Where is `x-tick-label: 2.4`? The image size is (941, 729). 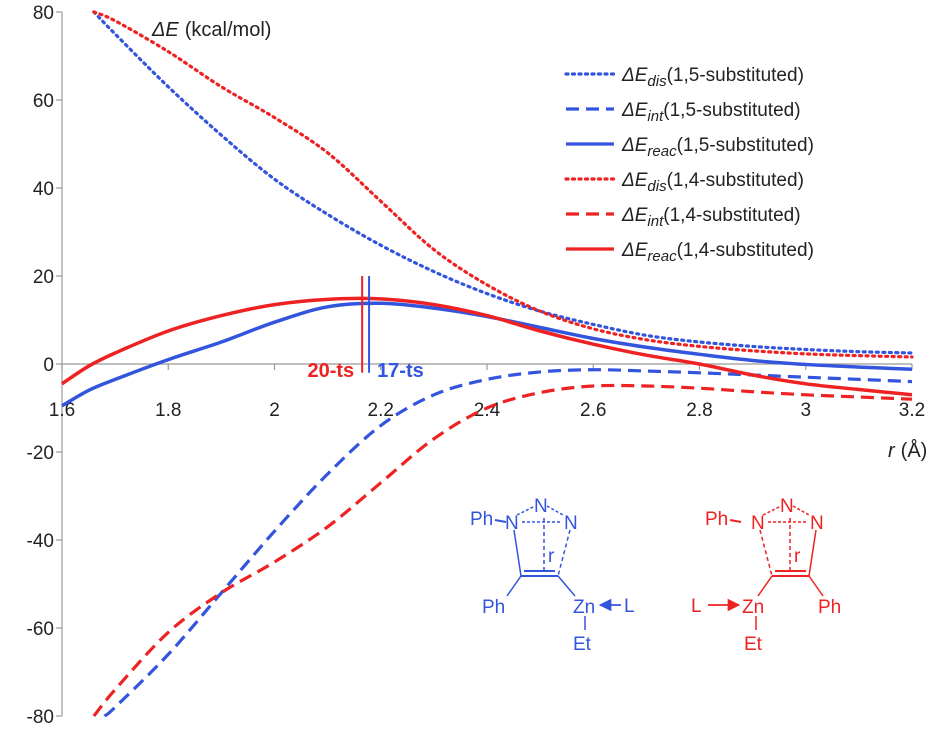 x-tick-label: 2.4 is located at coordinates (487, 410).